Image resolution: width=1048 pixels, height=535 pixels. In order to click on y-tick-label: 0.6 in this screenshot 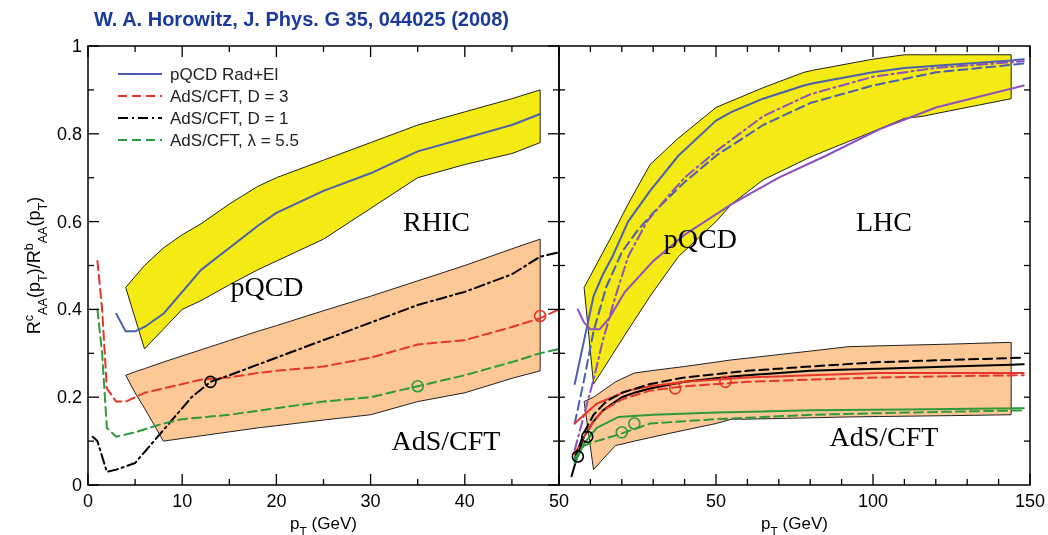, I will do `click(69, 221)`.